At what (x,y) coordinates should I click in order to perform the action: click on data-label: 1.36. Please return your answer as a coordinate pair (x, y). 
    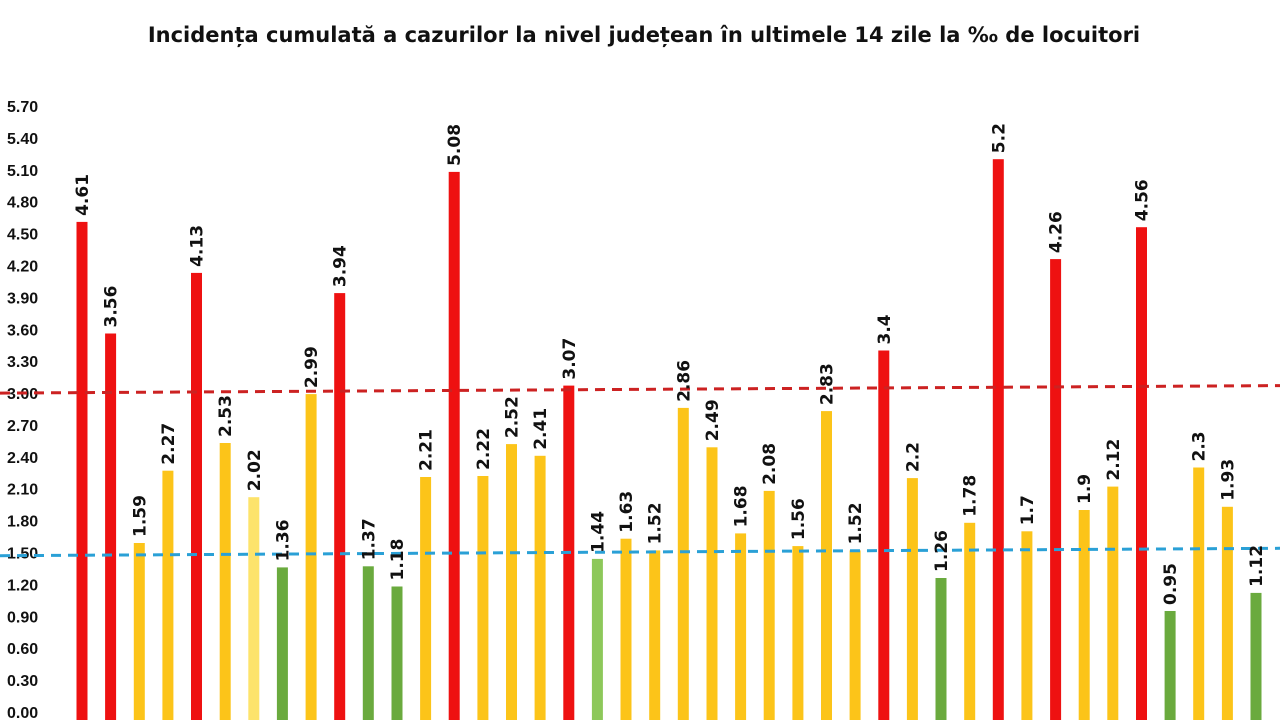
    Looking at the image, I should click on (283, 540).